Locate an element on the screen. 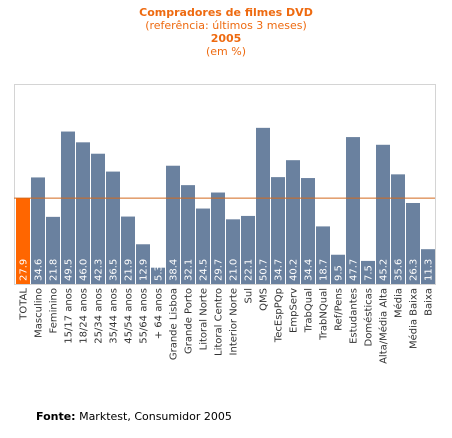 The width and height of the screenshot is (452, 438). data-label-5: 42.3 is located at coordinates (99, 270).